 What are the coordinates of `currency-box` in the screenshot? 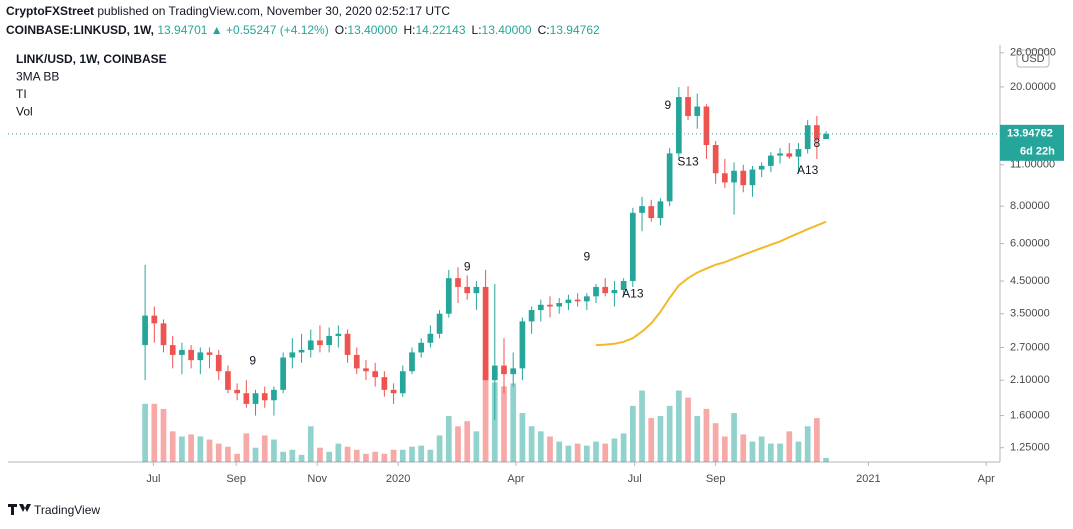 It's located at (1033, 58).